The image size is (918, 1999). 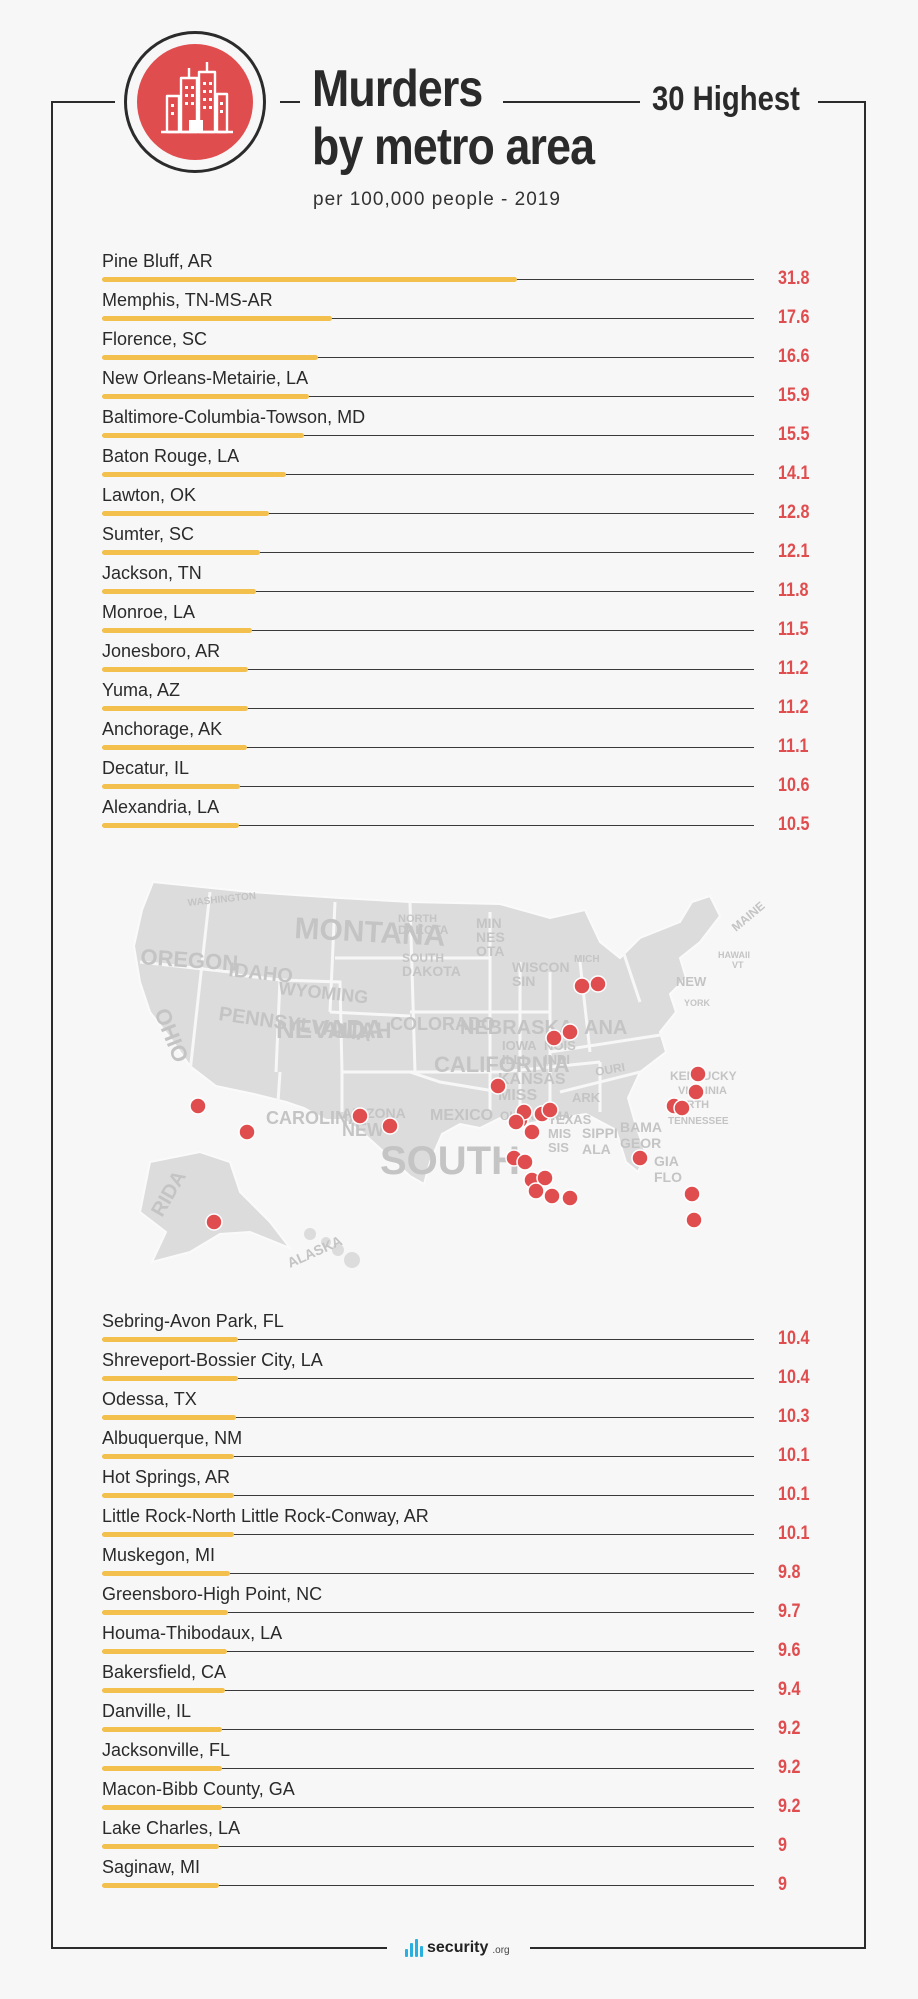 What do you see at coordinates (332, 1248) in the screenshot?
I see `map-hawaii` at bounding box center [332, 1248].